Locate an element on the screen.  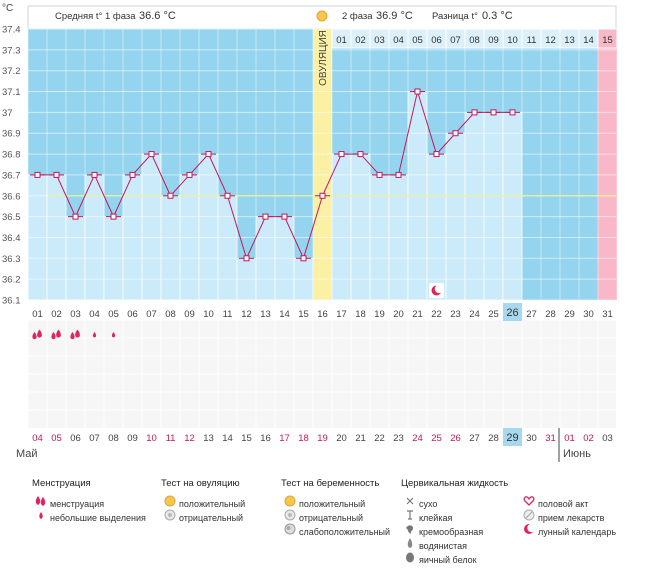
legend-item: яичный белок is located at coordinates (454, 558).